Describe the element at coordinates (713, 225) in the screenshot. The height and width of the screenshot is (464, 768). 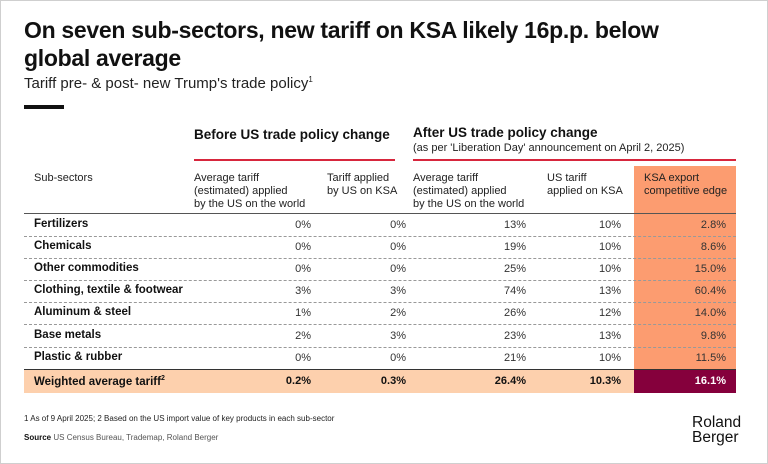
I see `cell-competitive-edge: 2.8%` at that location.